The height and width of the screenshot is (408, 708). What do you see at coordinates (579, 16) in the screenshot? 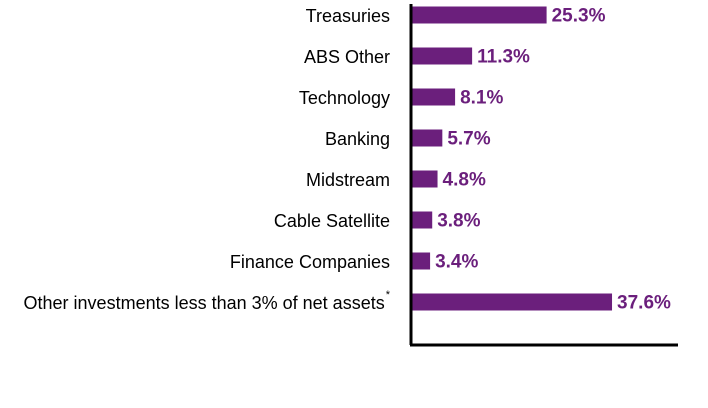
I see `data-label: 25.3%` at bounding box center [579, 16].